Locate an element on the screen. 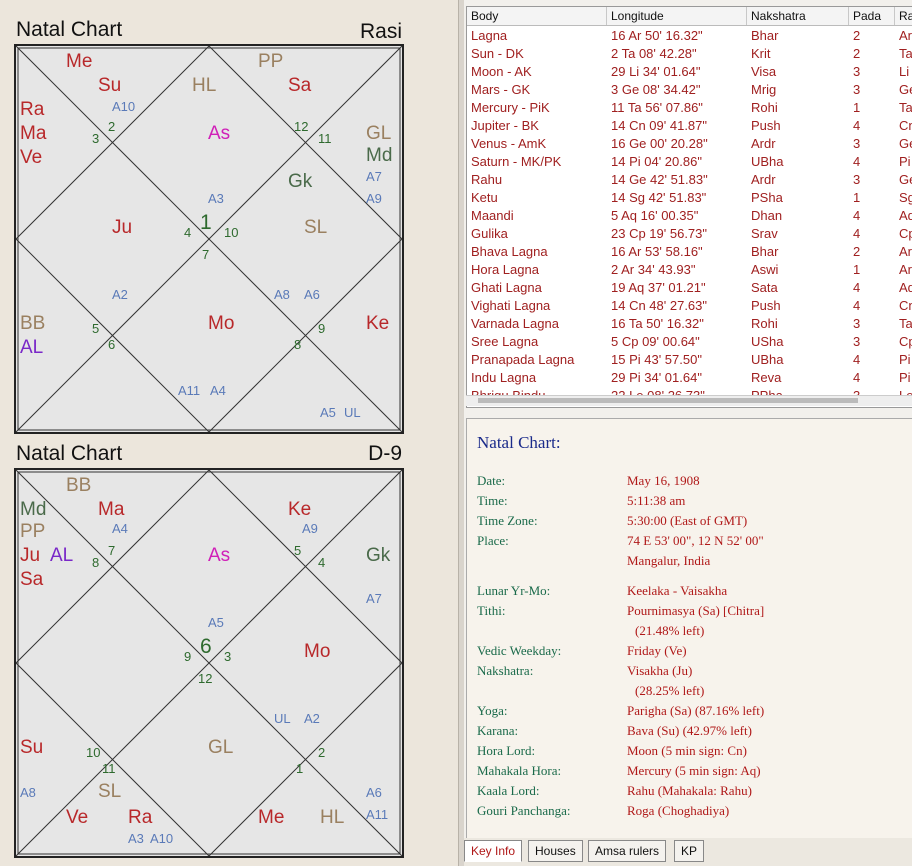  horizontal-scrollbar is located at coordinates (689, 400).